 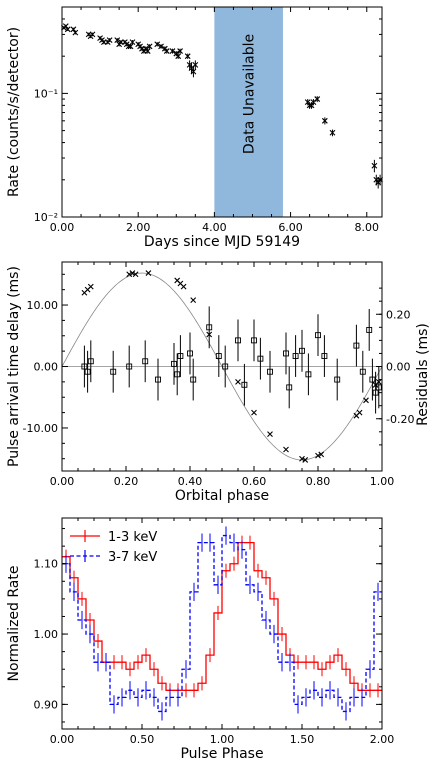 What do you see at coordinates (14, 366) in the screenshot?
I see `y-axis-title: Pulse arrival time delay (ms)` at bounding box center [14, 366].